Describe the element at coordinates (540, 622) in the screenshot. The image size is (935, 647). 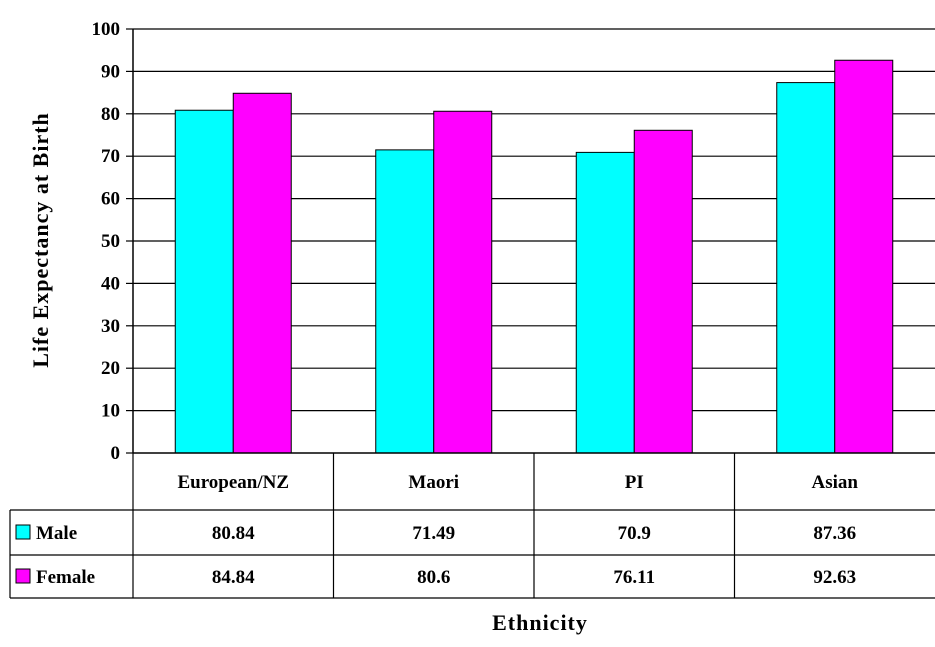
I see `x-axis-title: Ethnicity` at that location.